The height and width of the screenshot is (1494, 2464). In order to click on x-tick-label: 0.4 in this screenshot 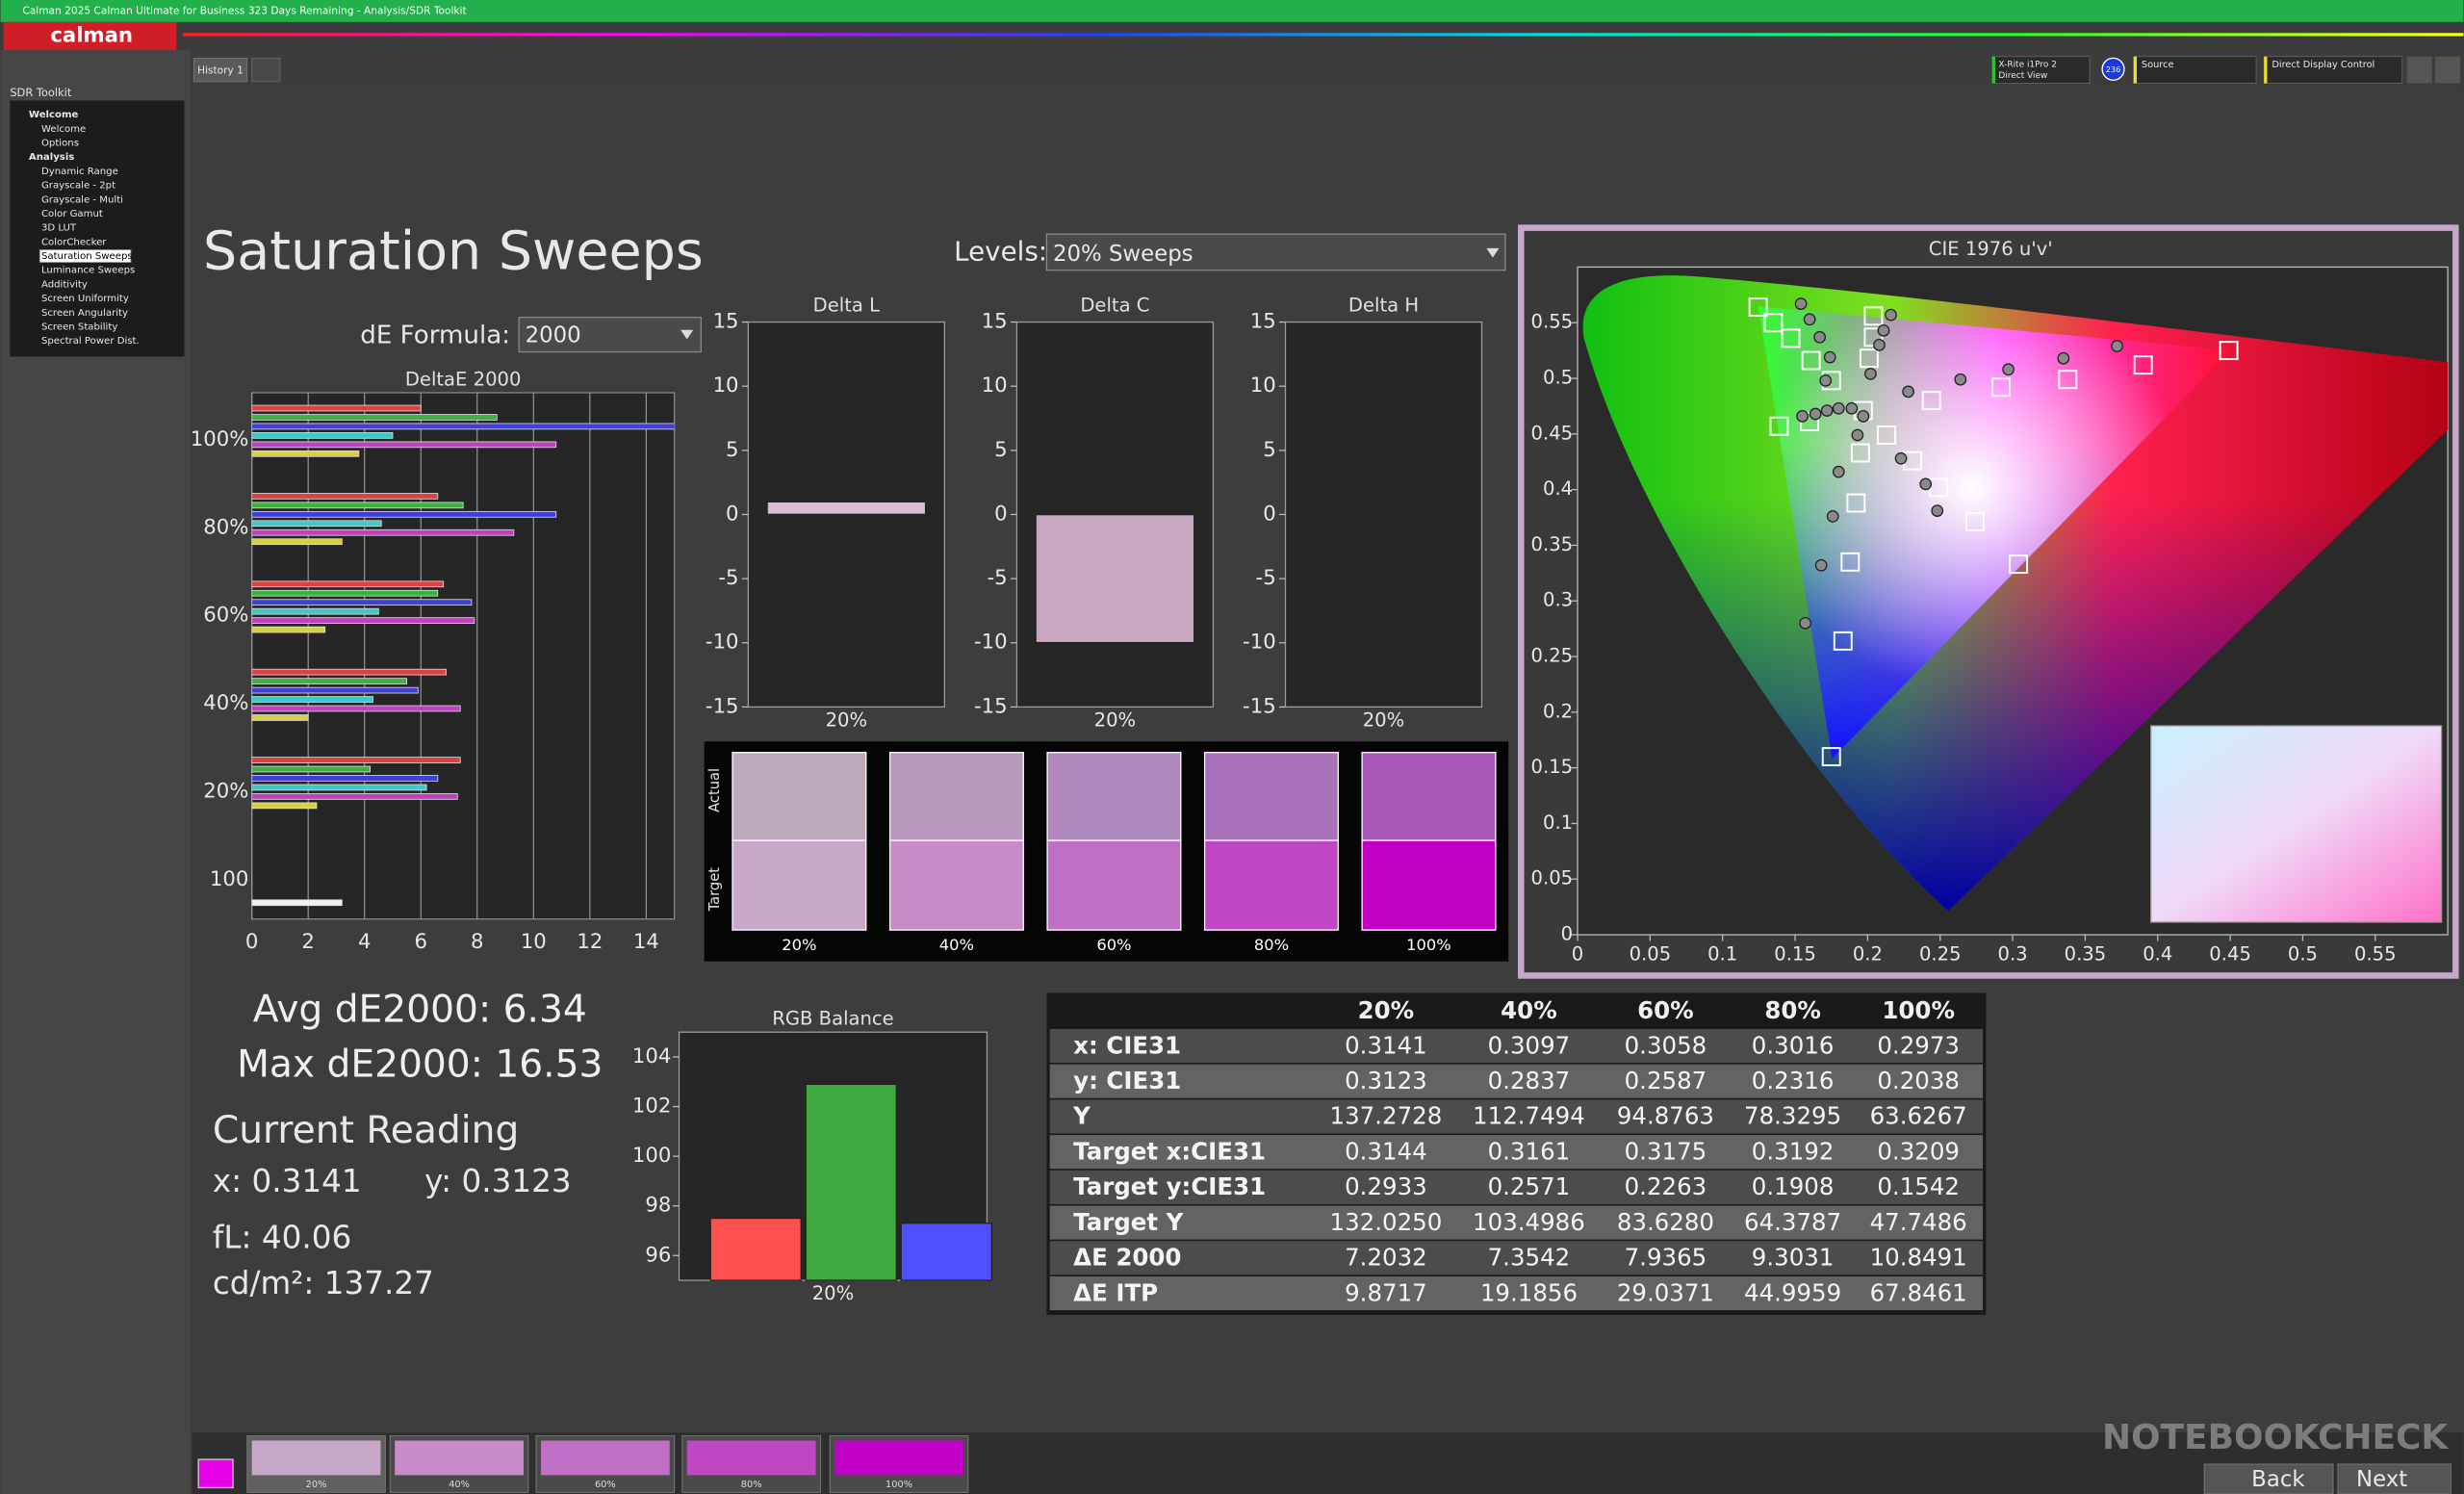, I will do `click(2157, 954)`.